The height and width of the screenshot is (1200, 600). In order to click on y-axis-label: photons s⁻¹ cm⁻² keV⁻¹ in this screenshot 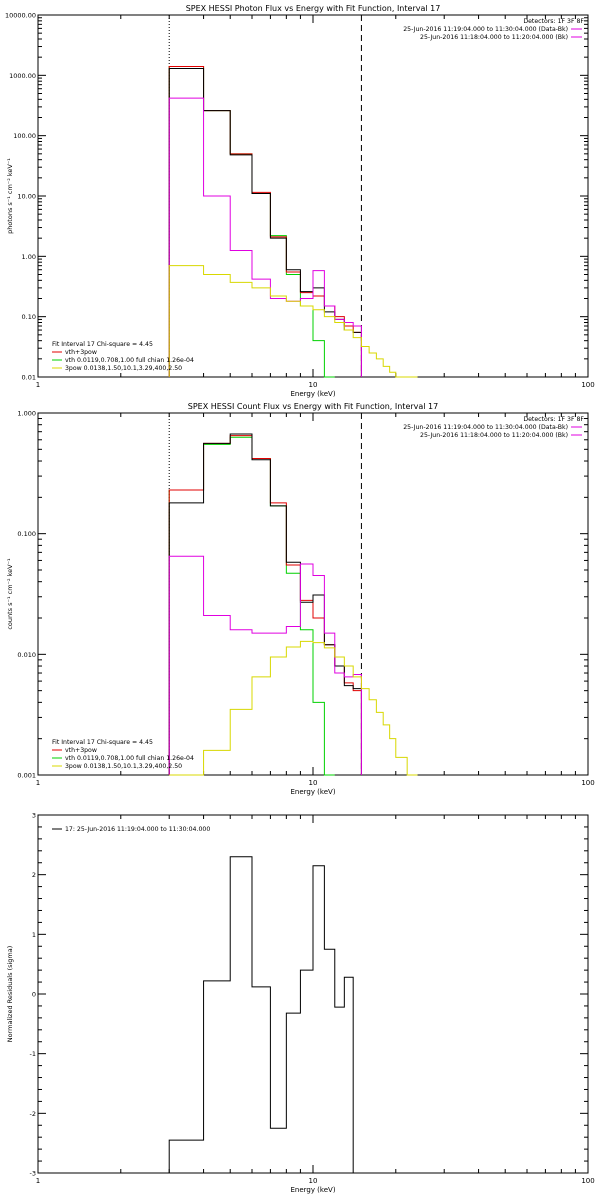, I will do `click(10, 196)`.